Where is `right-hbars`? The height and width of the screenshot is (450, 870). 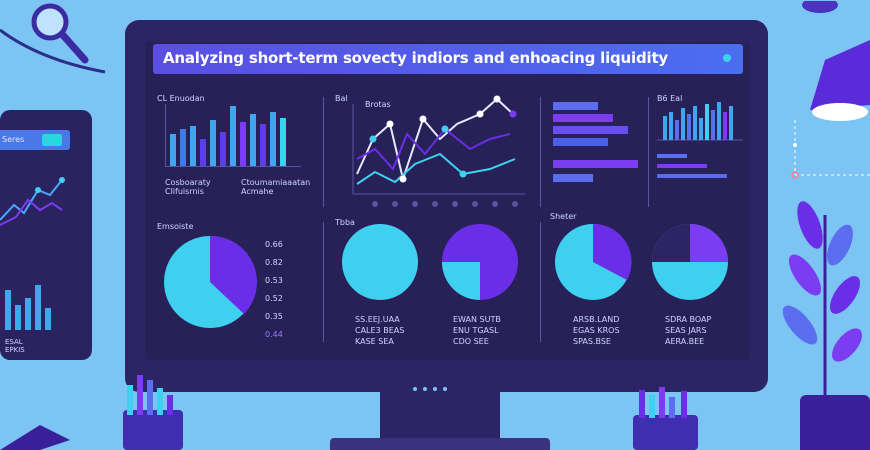 right-hbars is located at coordinates (702, 169).